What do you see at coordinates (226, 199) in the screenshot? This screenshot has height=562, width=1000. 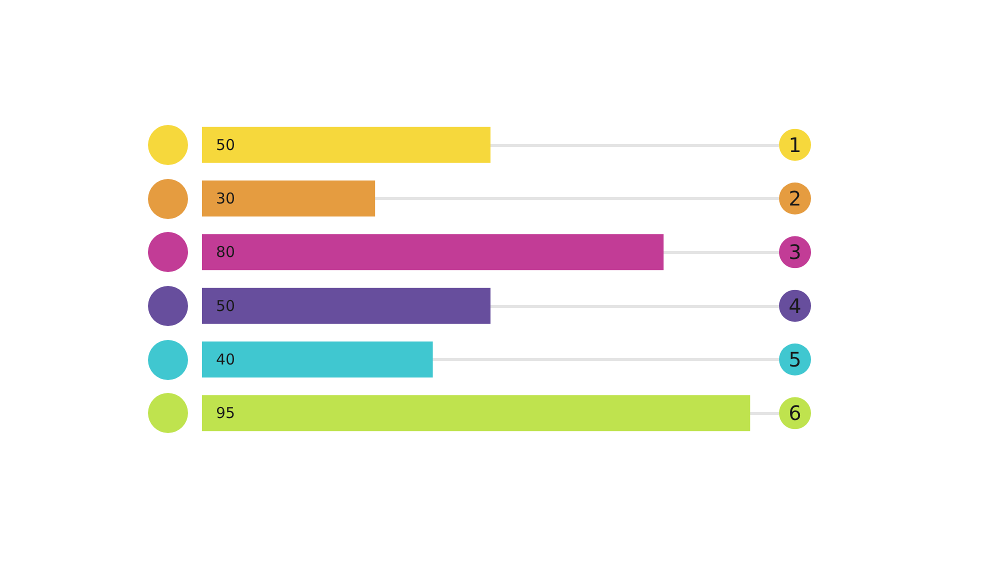 I see `data-label: 30` at bounding box center [226, 199].